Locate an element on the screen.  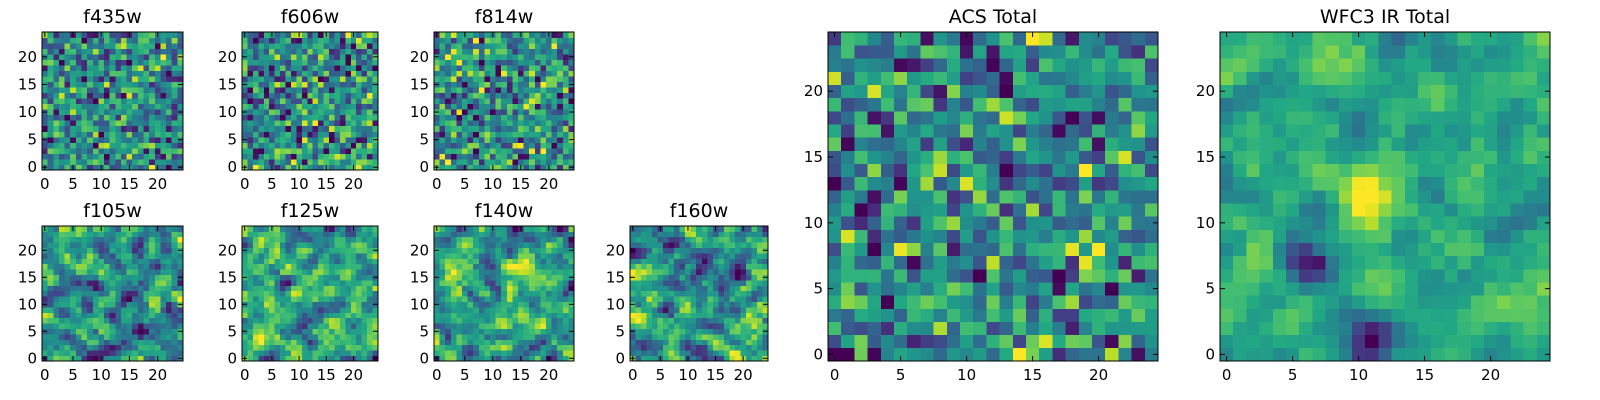
heatmap-cells is located at coordinates (310, 101).